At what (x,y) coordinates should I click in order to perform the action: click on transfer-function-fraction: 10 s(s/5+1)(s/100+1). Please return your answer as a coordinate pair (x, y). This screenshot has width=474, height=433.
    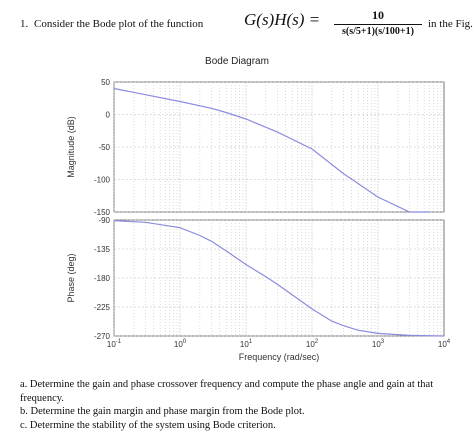
    Looking at the image, I should click on (378, 25).